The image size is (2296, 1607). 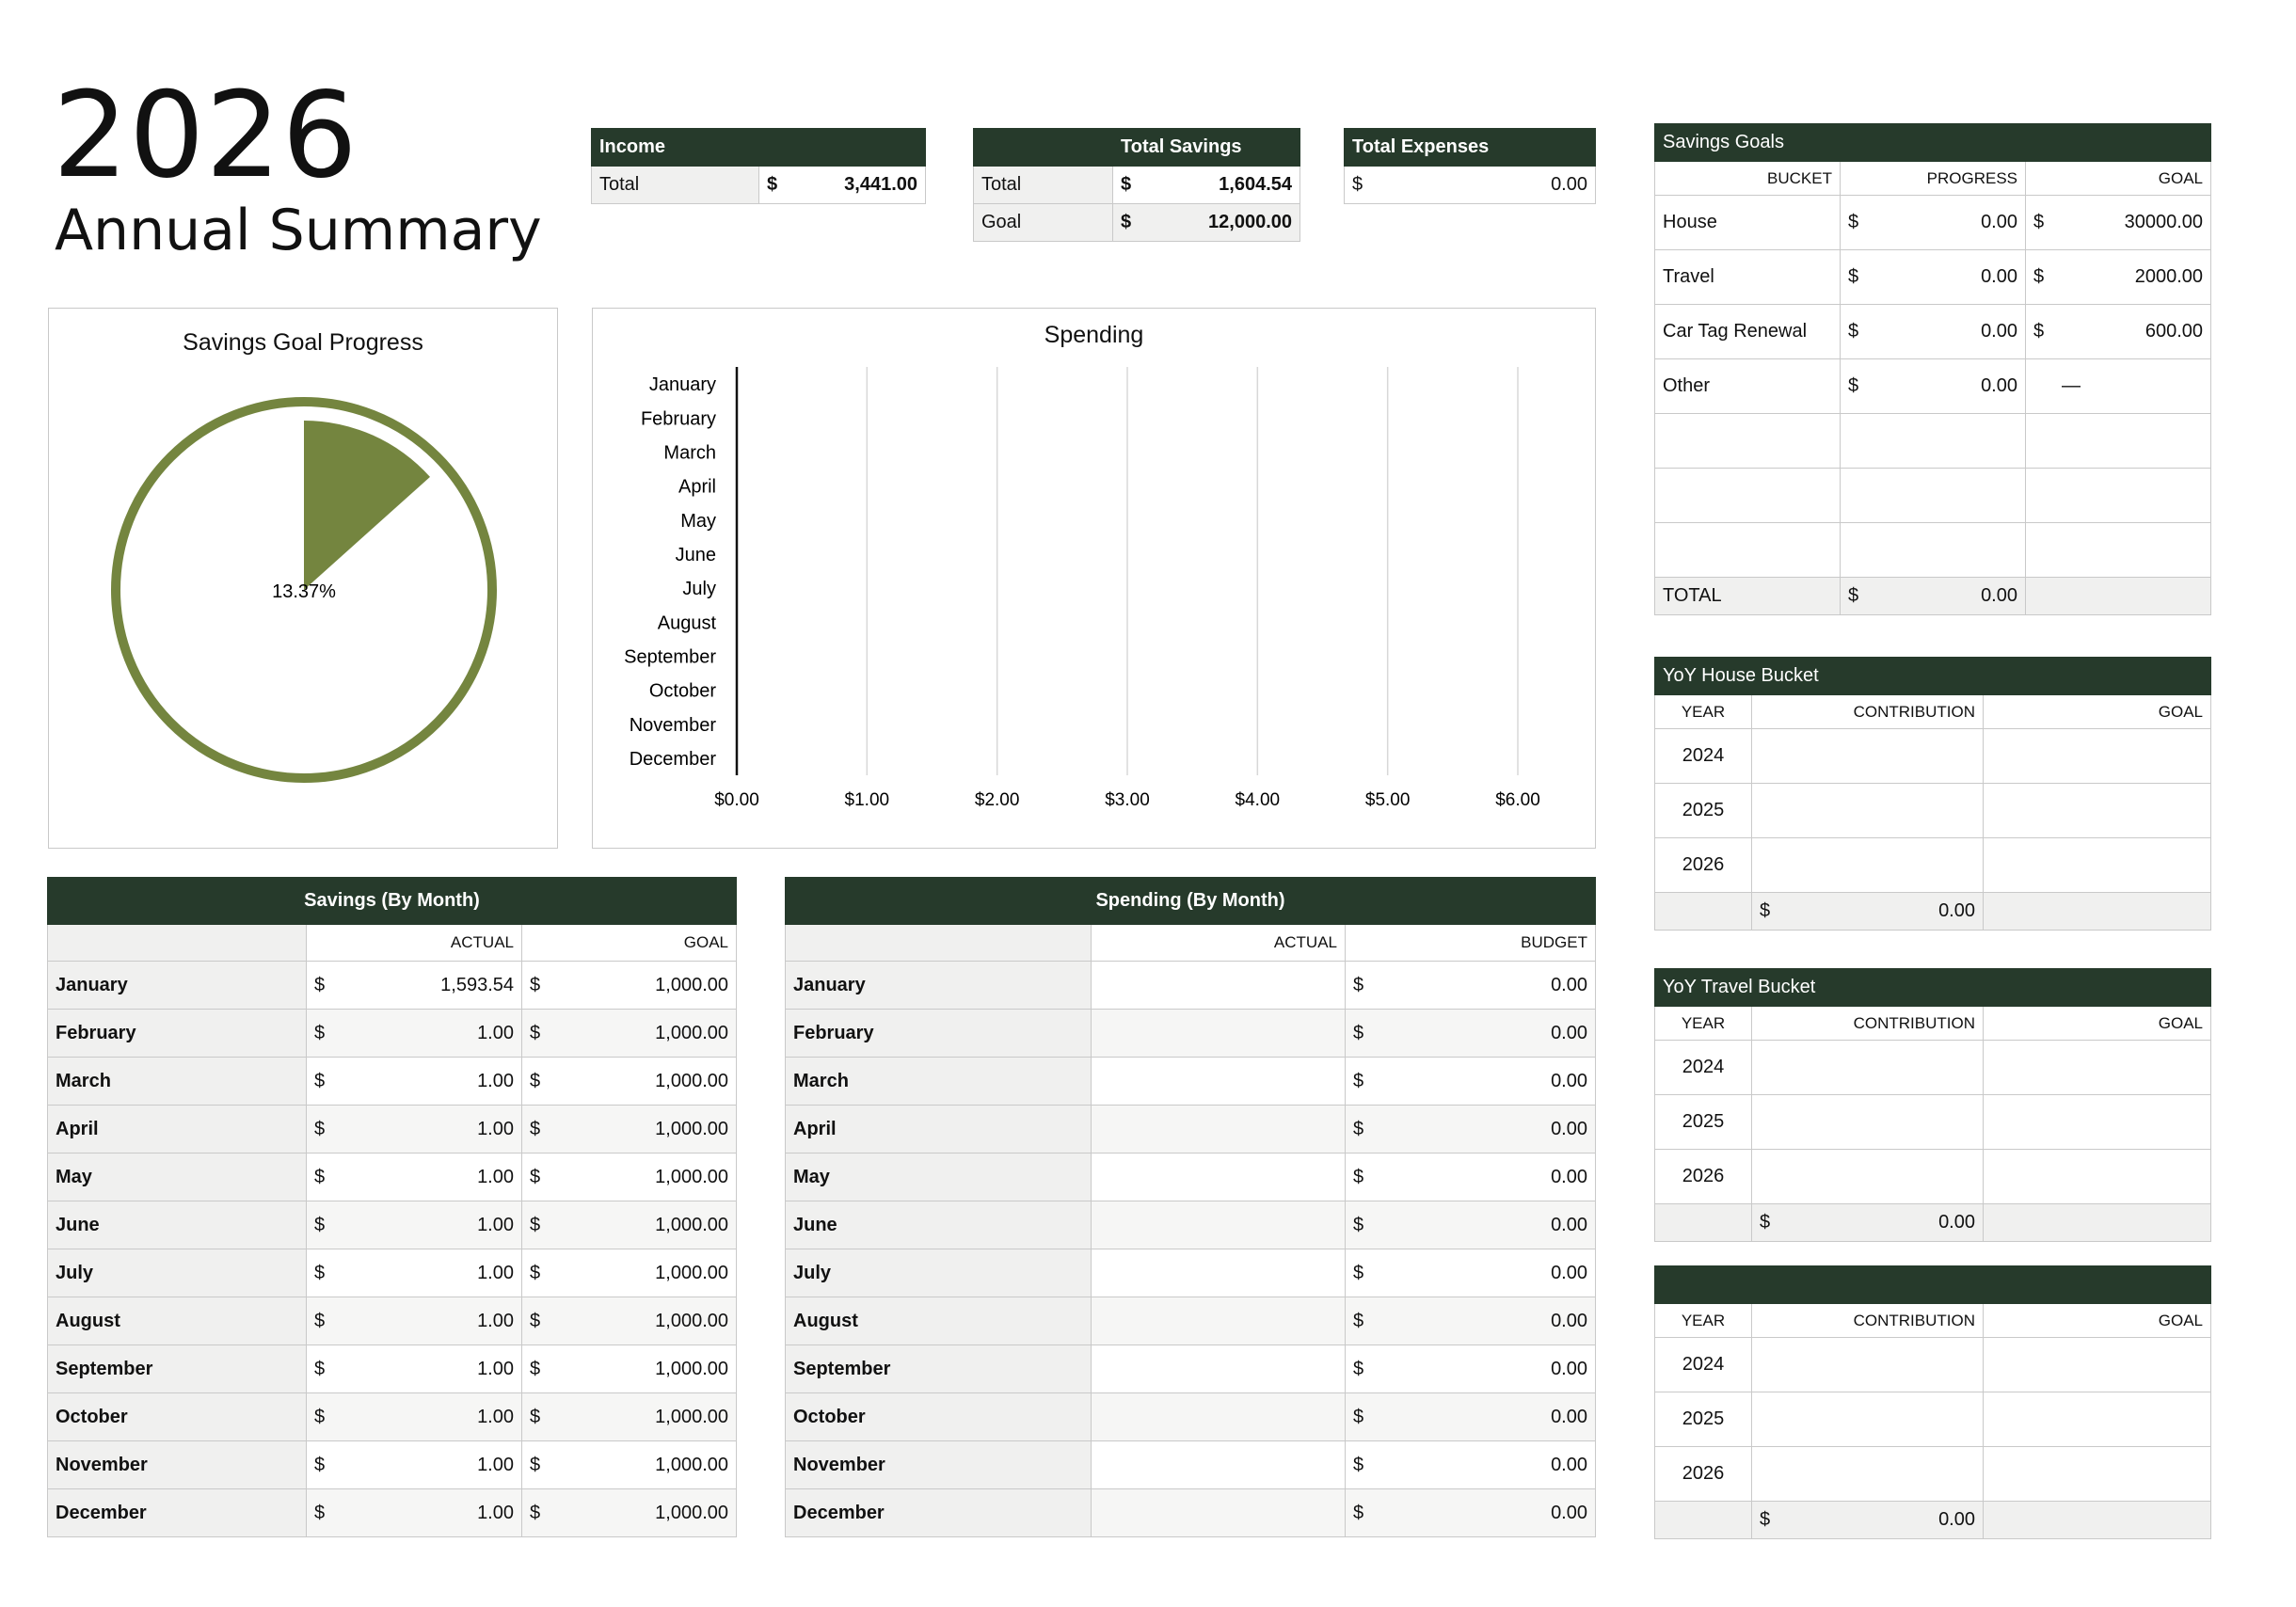 What do you see at coordinates (177, 1417) in the screenshot?
I see `month-label: October` at bounding box center [177, 1417].